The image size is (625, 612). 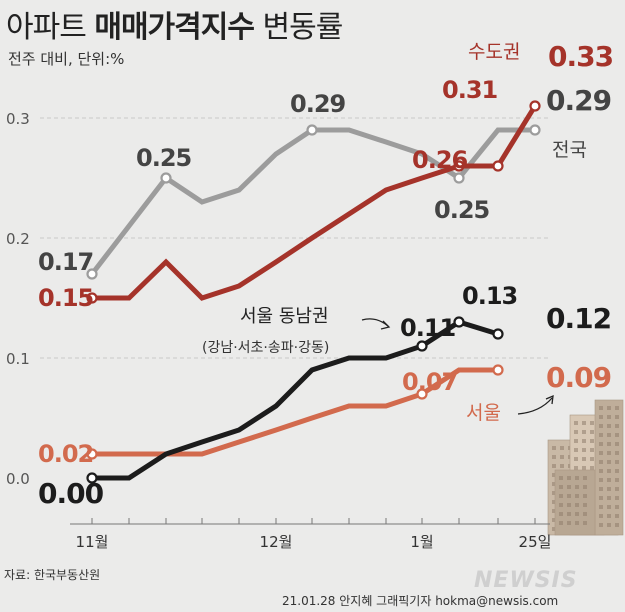 I want to click on x-tick-label-2: 1월, so click(x=421, y=542).